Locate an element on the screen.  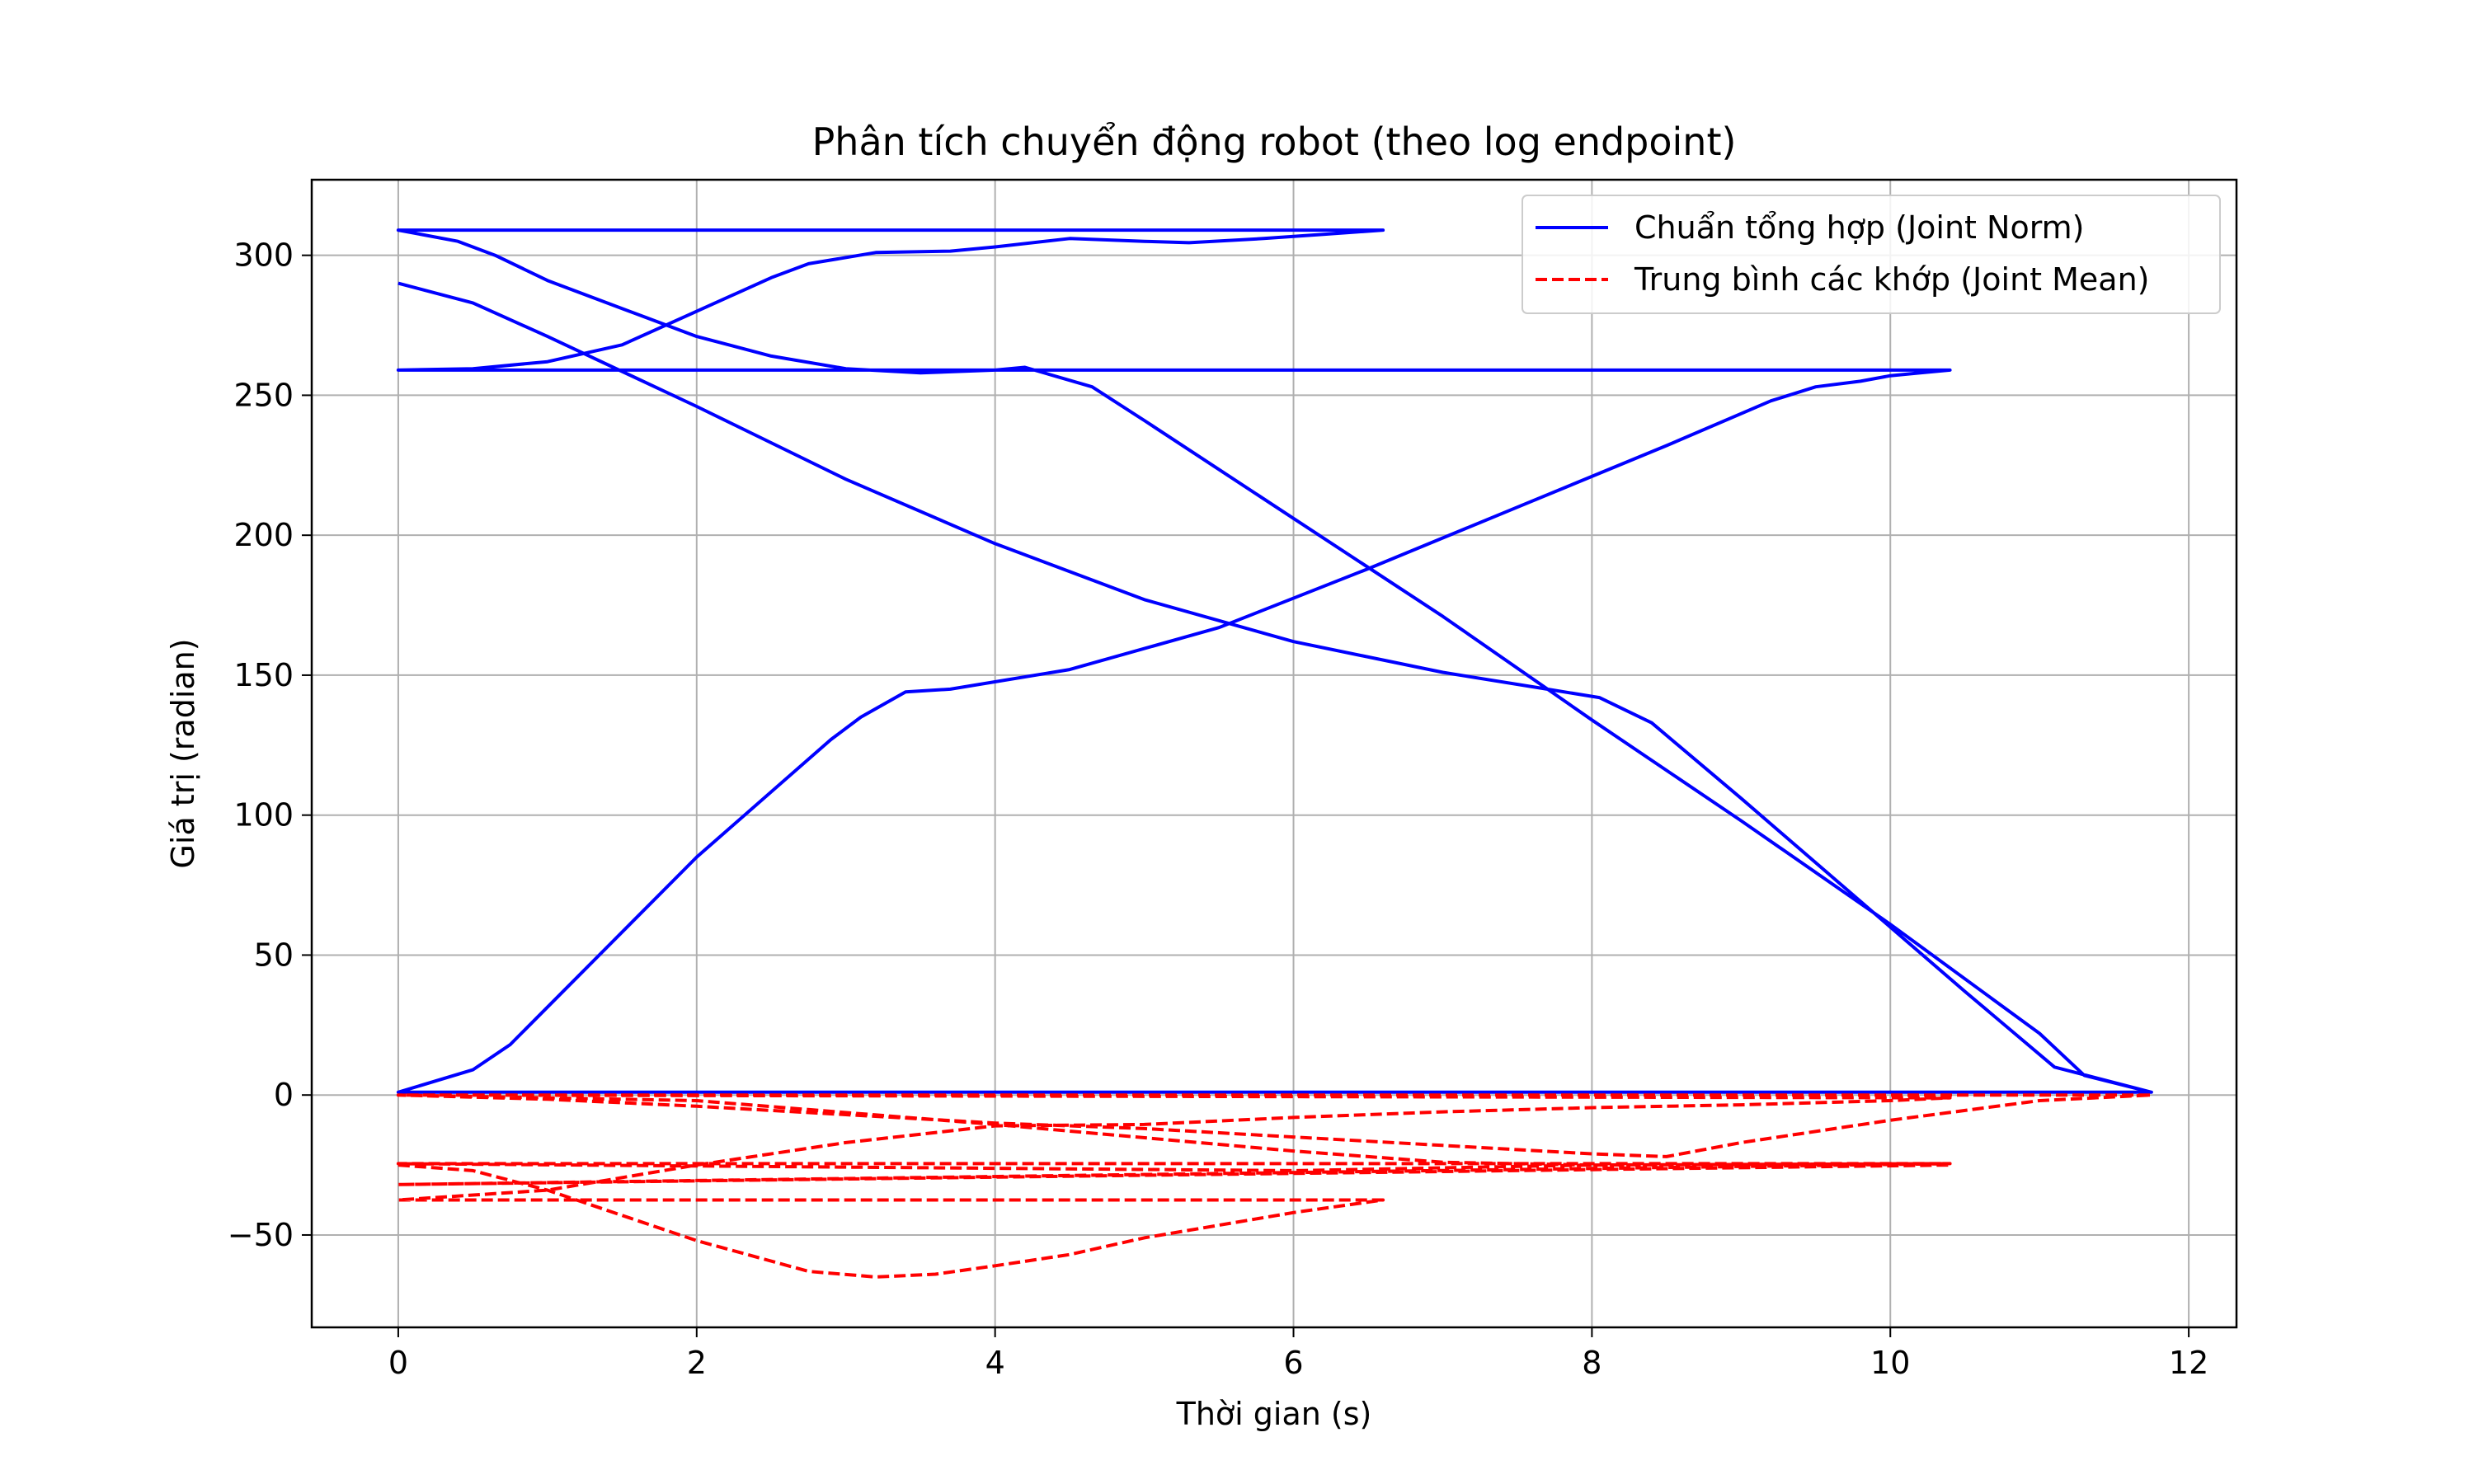
x-axis-label: Thời gian (s) is located at coordinates (1274, 1414).